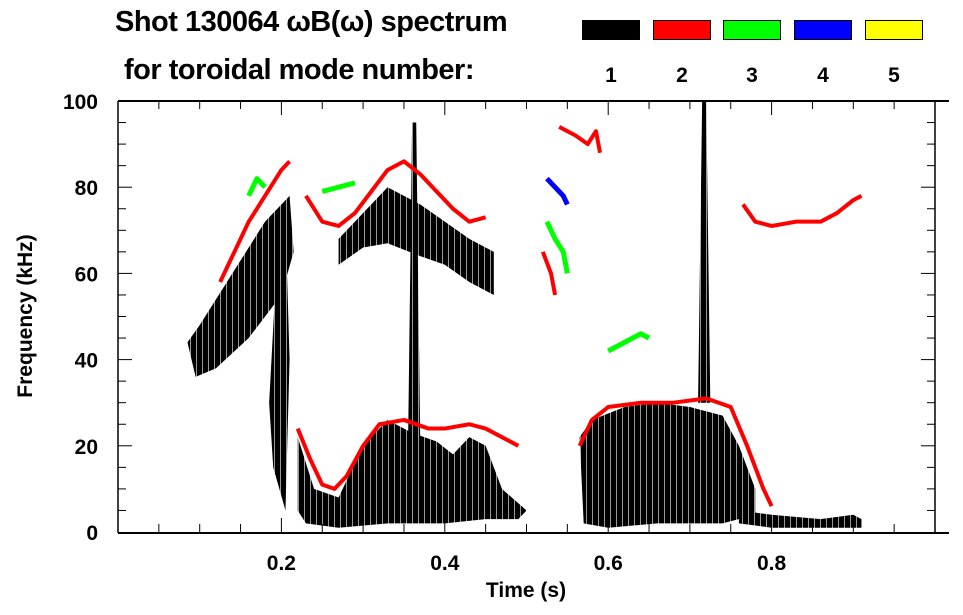 The image size is (963, 615). I want to click on x-tick-label: 0.6, so click(608, 563).